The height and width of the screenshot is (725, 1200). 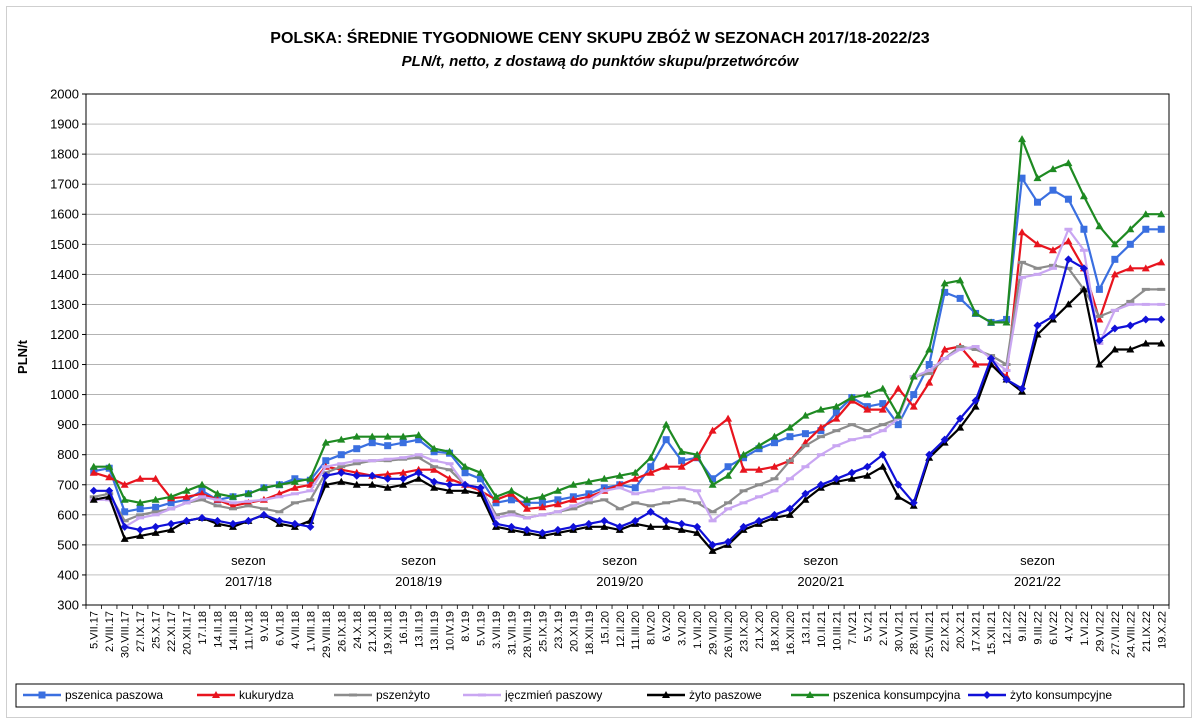 I want to click on x-tick-label: 21.IX.22, so click(x=1147, y=631).